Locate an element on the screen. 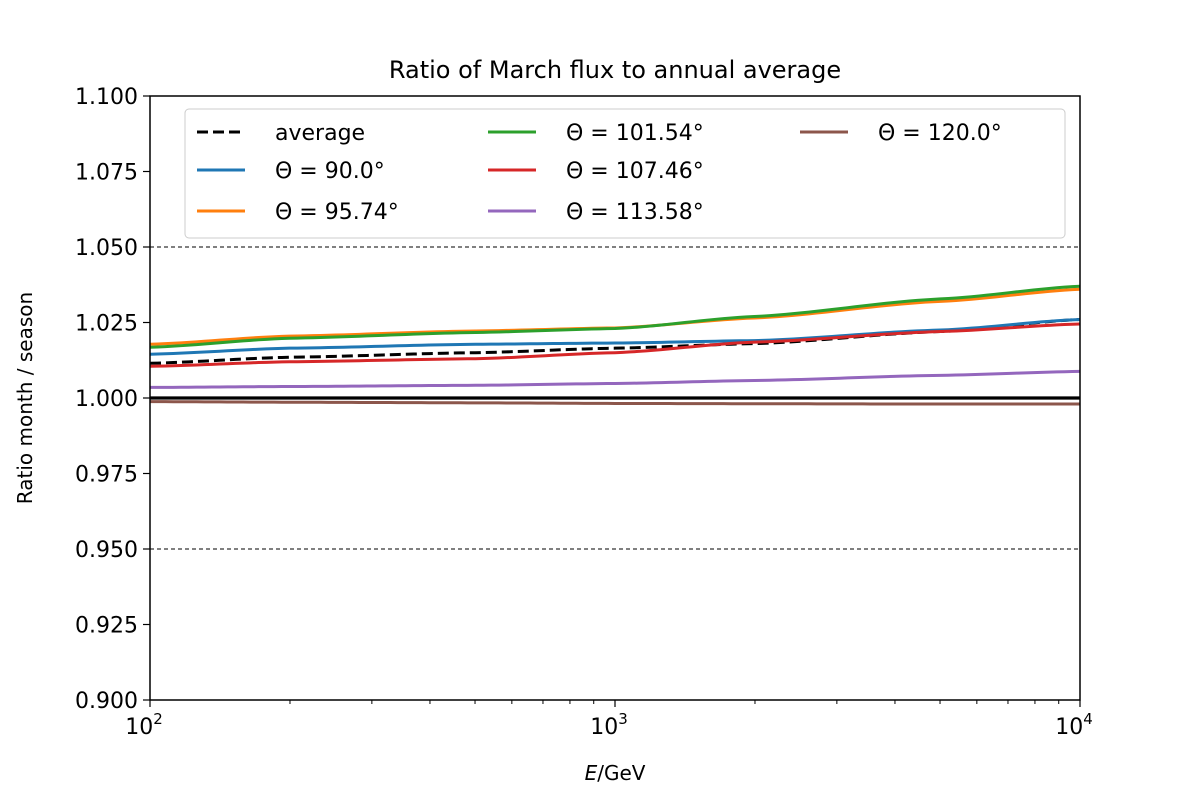  y-axis-label: Ratio month / season is located at coordinates (25, 398).